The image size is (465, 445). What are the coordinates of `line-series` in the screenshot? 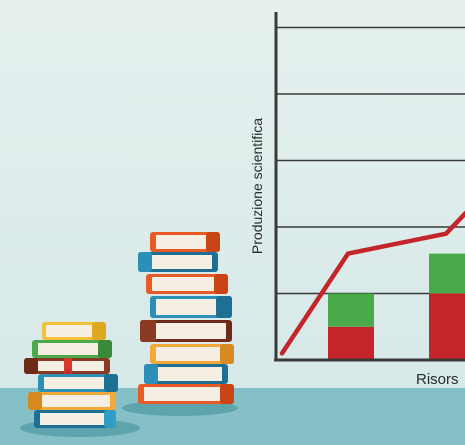 It's located at (372, 283).